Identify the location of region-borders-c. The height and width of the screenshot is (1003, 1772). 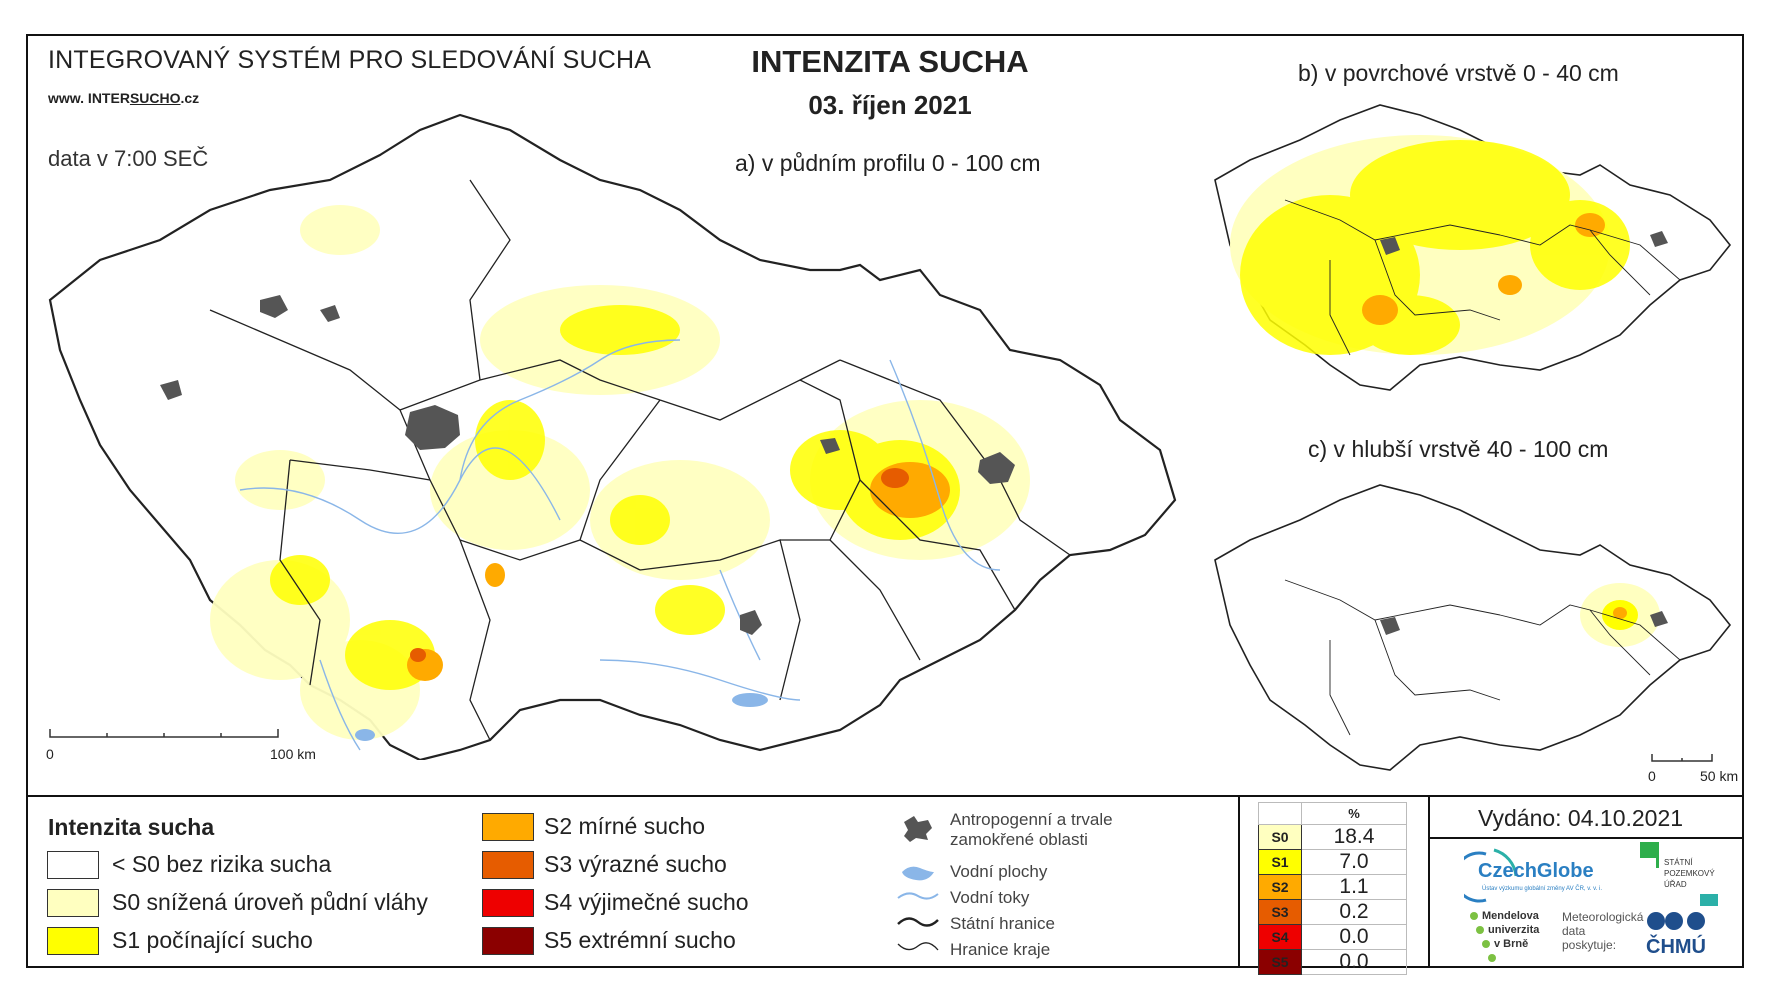
(1482, 657).